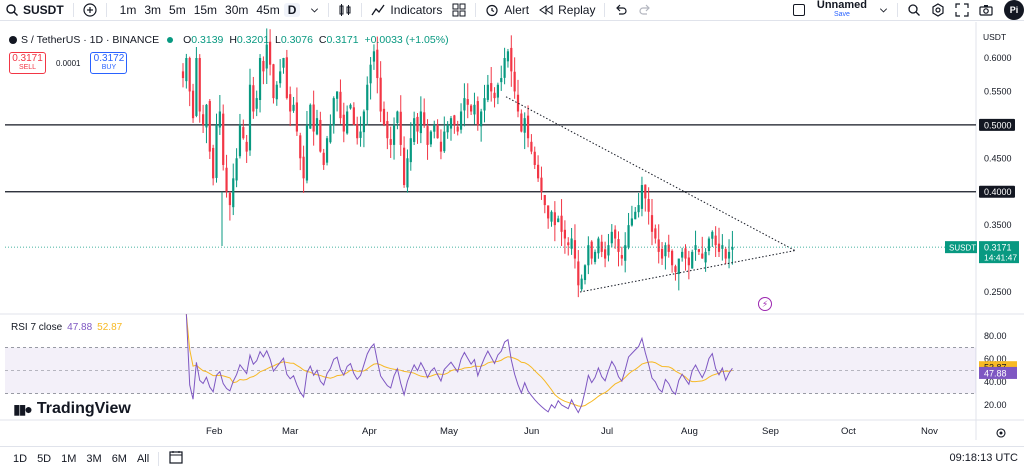  What do you see at coordinates (607, 431) in the screenshot?
I see `time-axis-label: Jul` at bounding box center [607, 431].